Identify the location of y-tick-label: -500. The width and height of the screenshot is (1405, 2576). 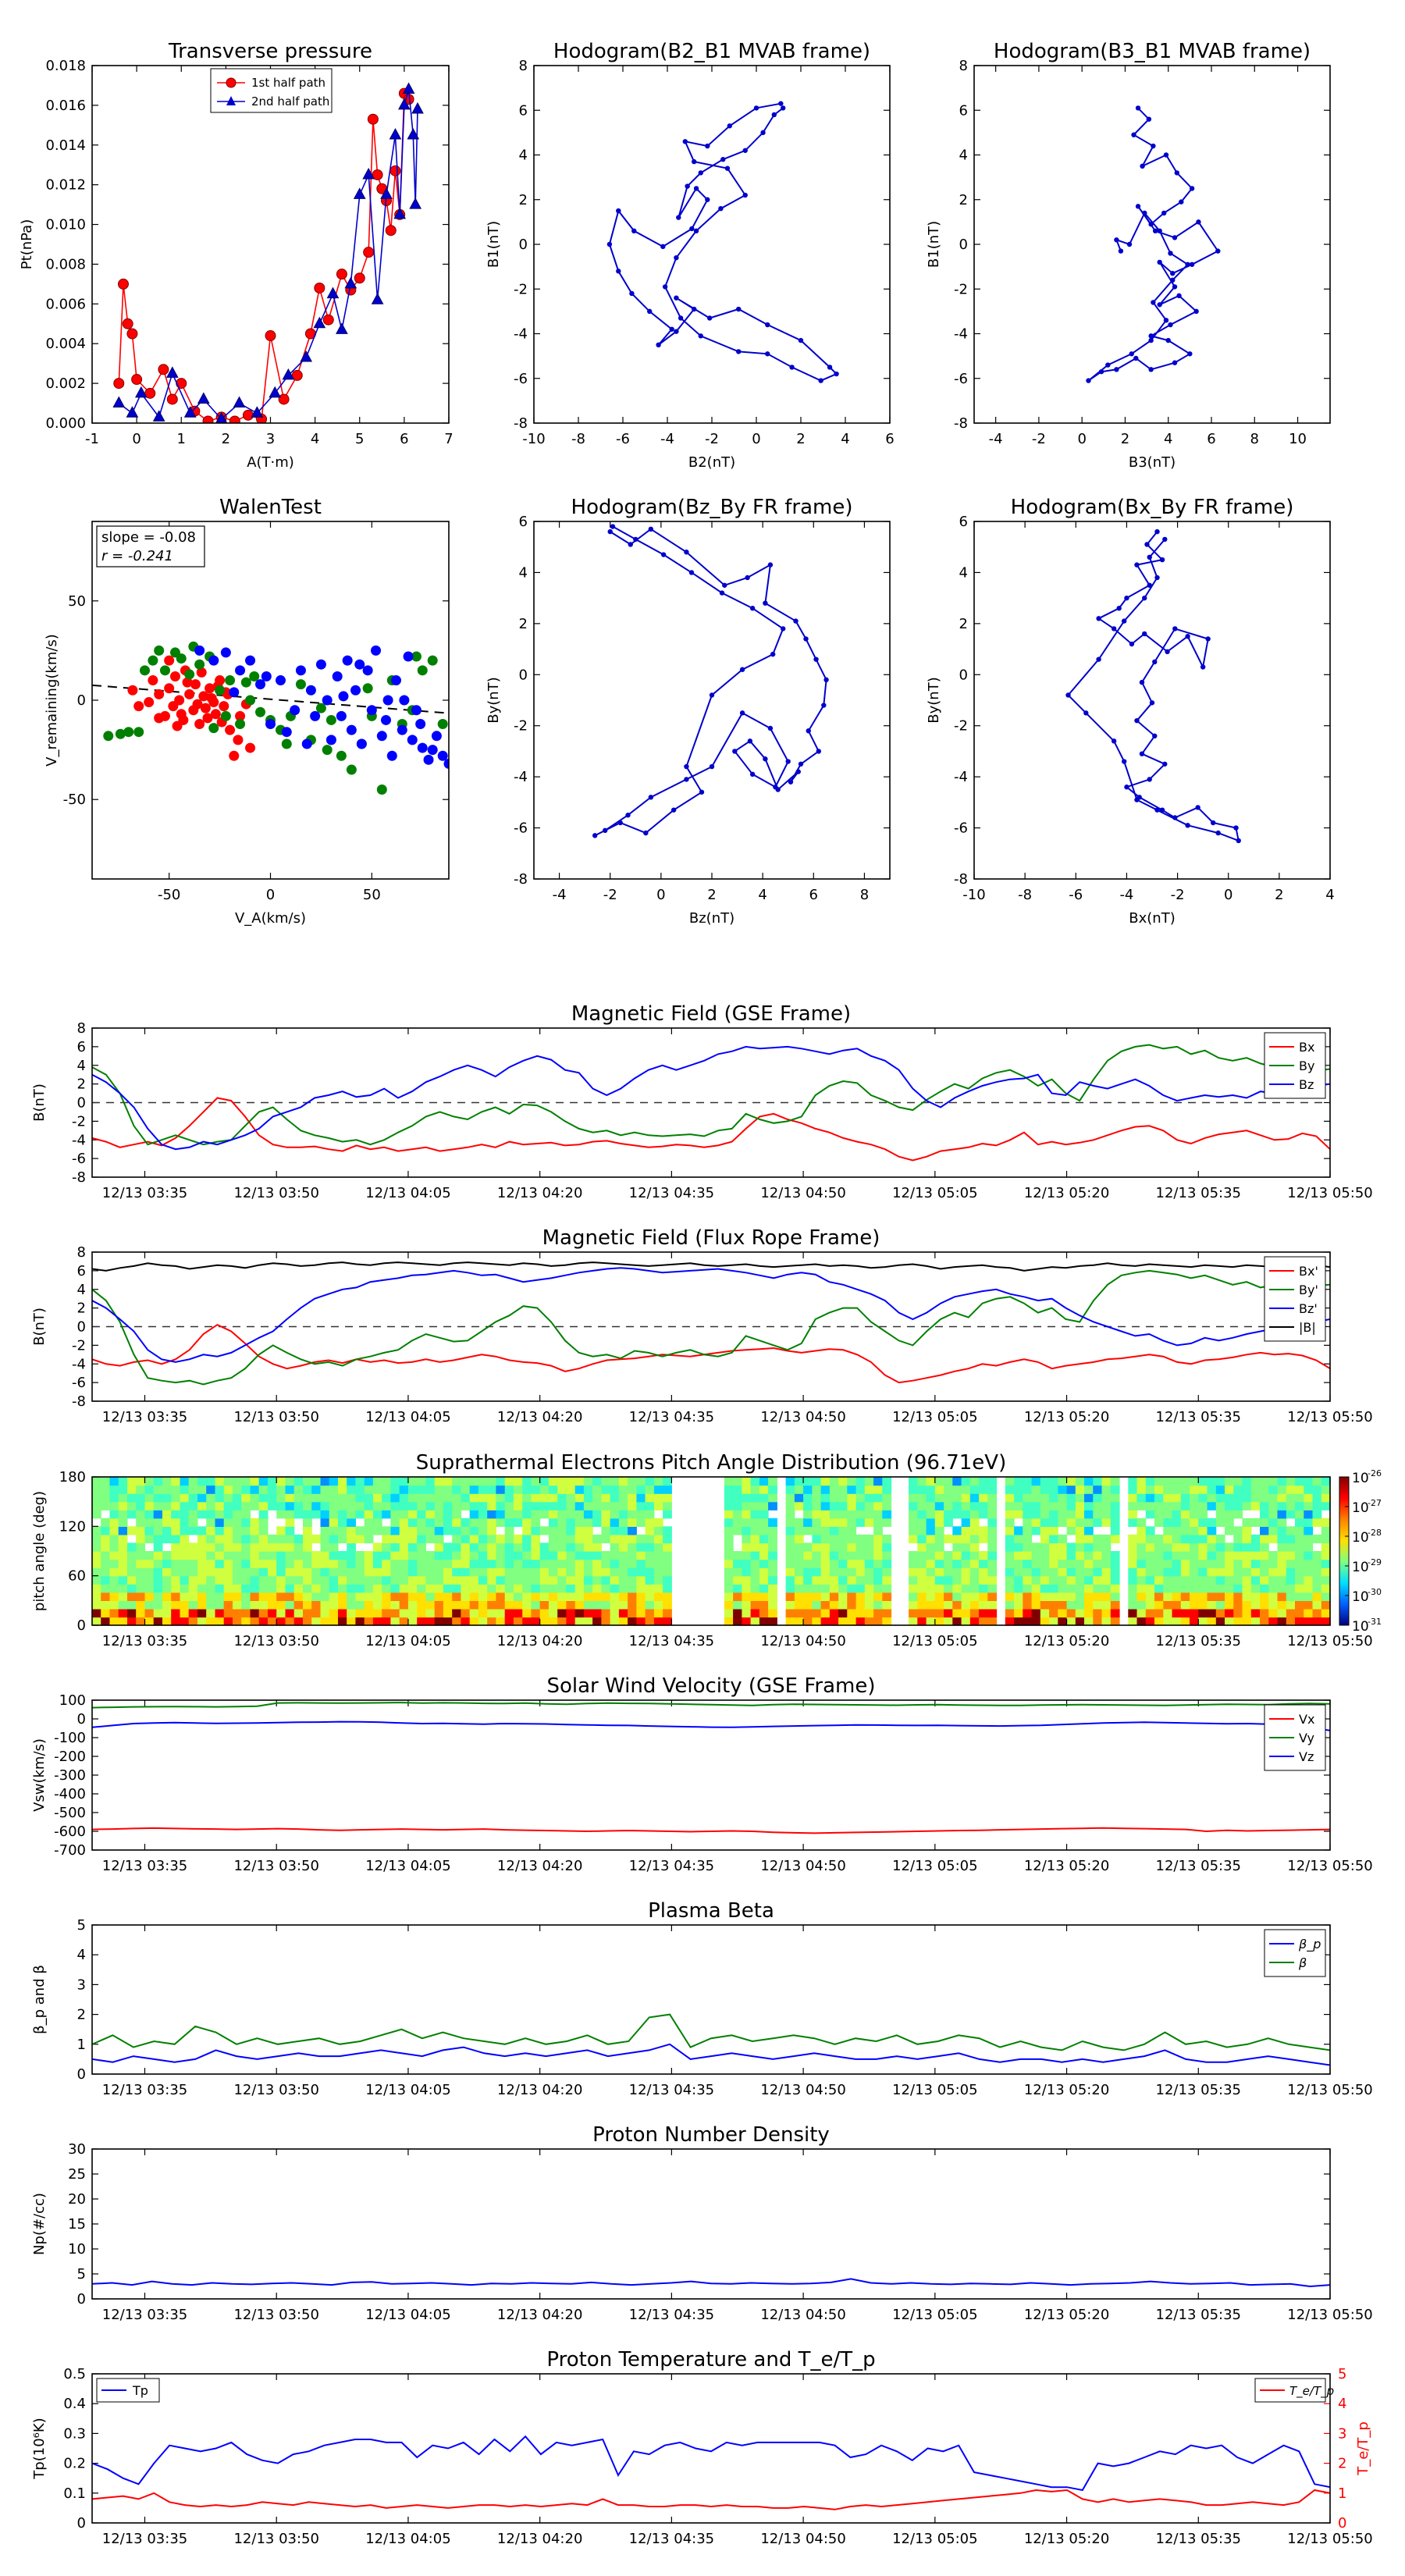
(70, 1813).